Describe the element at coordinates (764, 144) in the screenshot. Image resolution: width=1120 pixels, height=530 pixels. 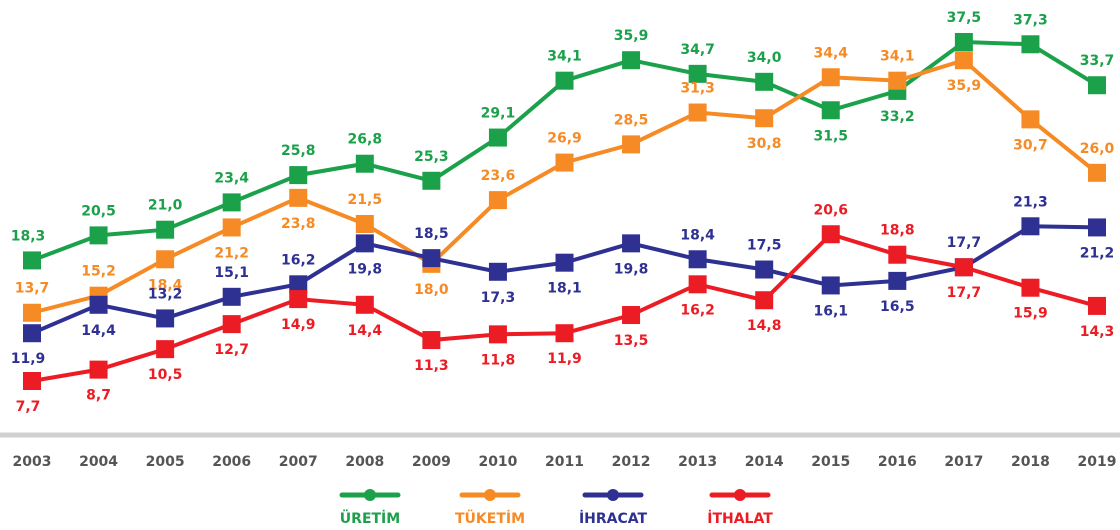
I see `data-label: 30,8` at that location.